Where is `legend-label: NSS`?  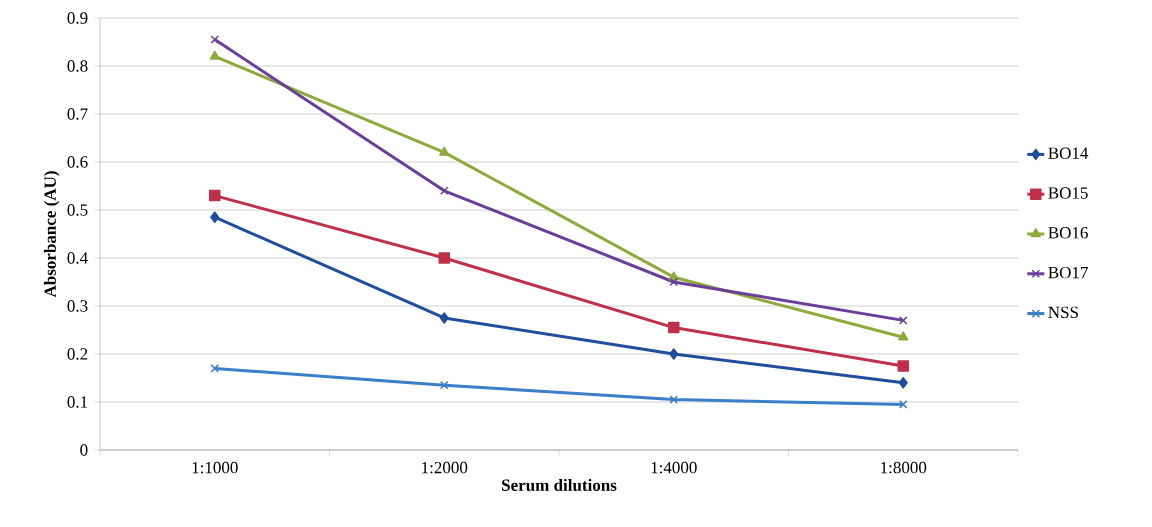 legend-label: NSS is located at coordinates (1063, 312).